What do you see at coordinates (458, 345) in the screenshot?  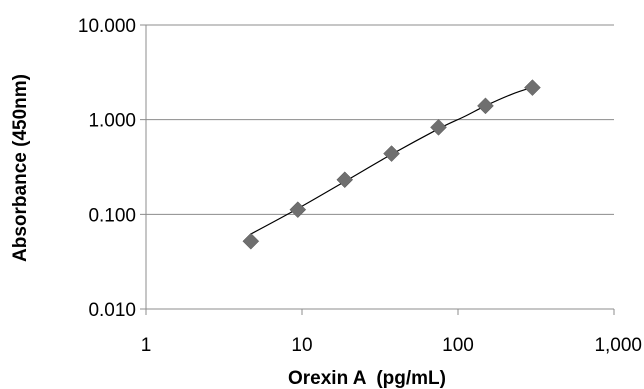 I see `x-tick-label: 100` at bounding box center [458, 345].